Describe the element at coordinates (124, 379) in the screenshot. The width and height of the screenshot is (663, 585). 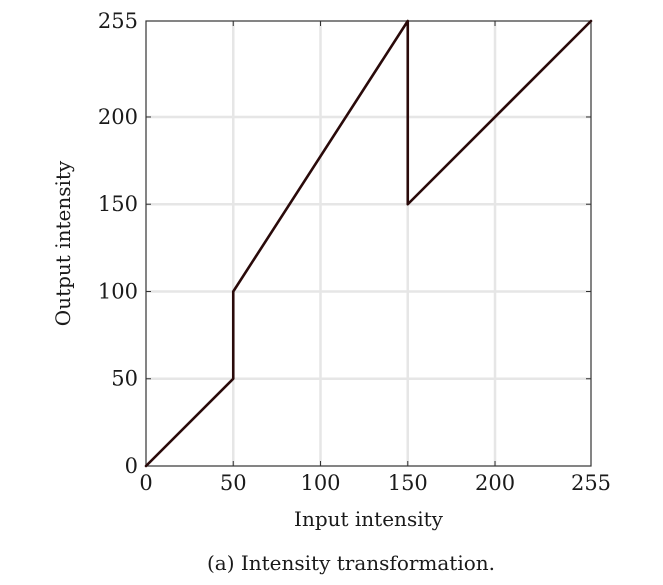
I see `y-tick-label: 50` at that location.